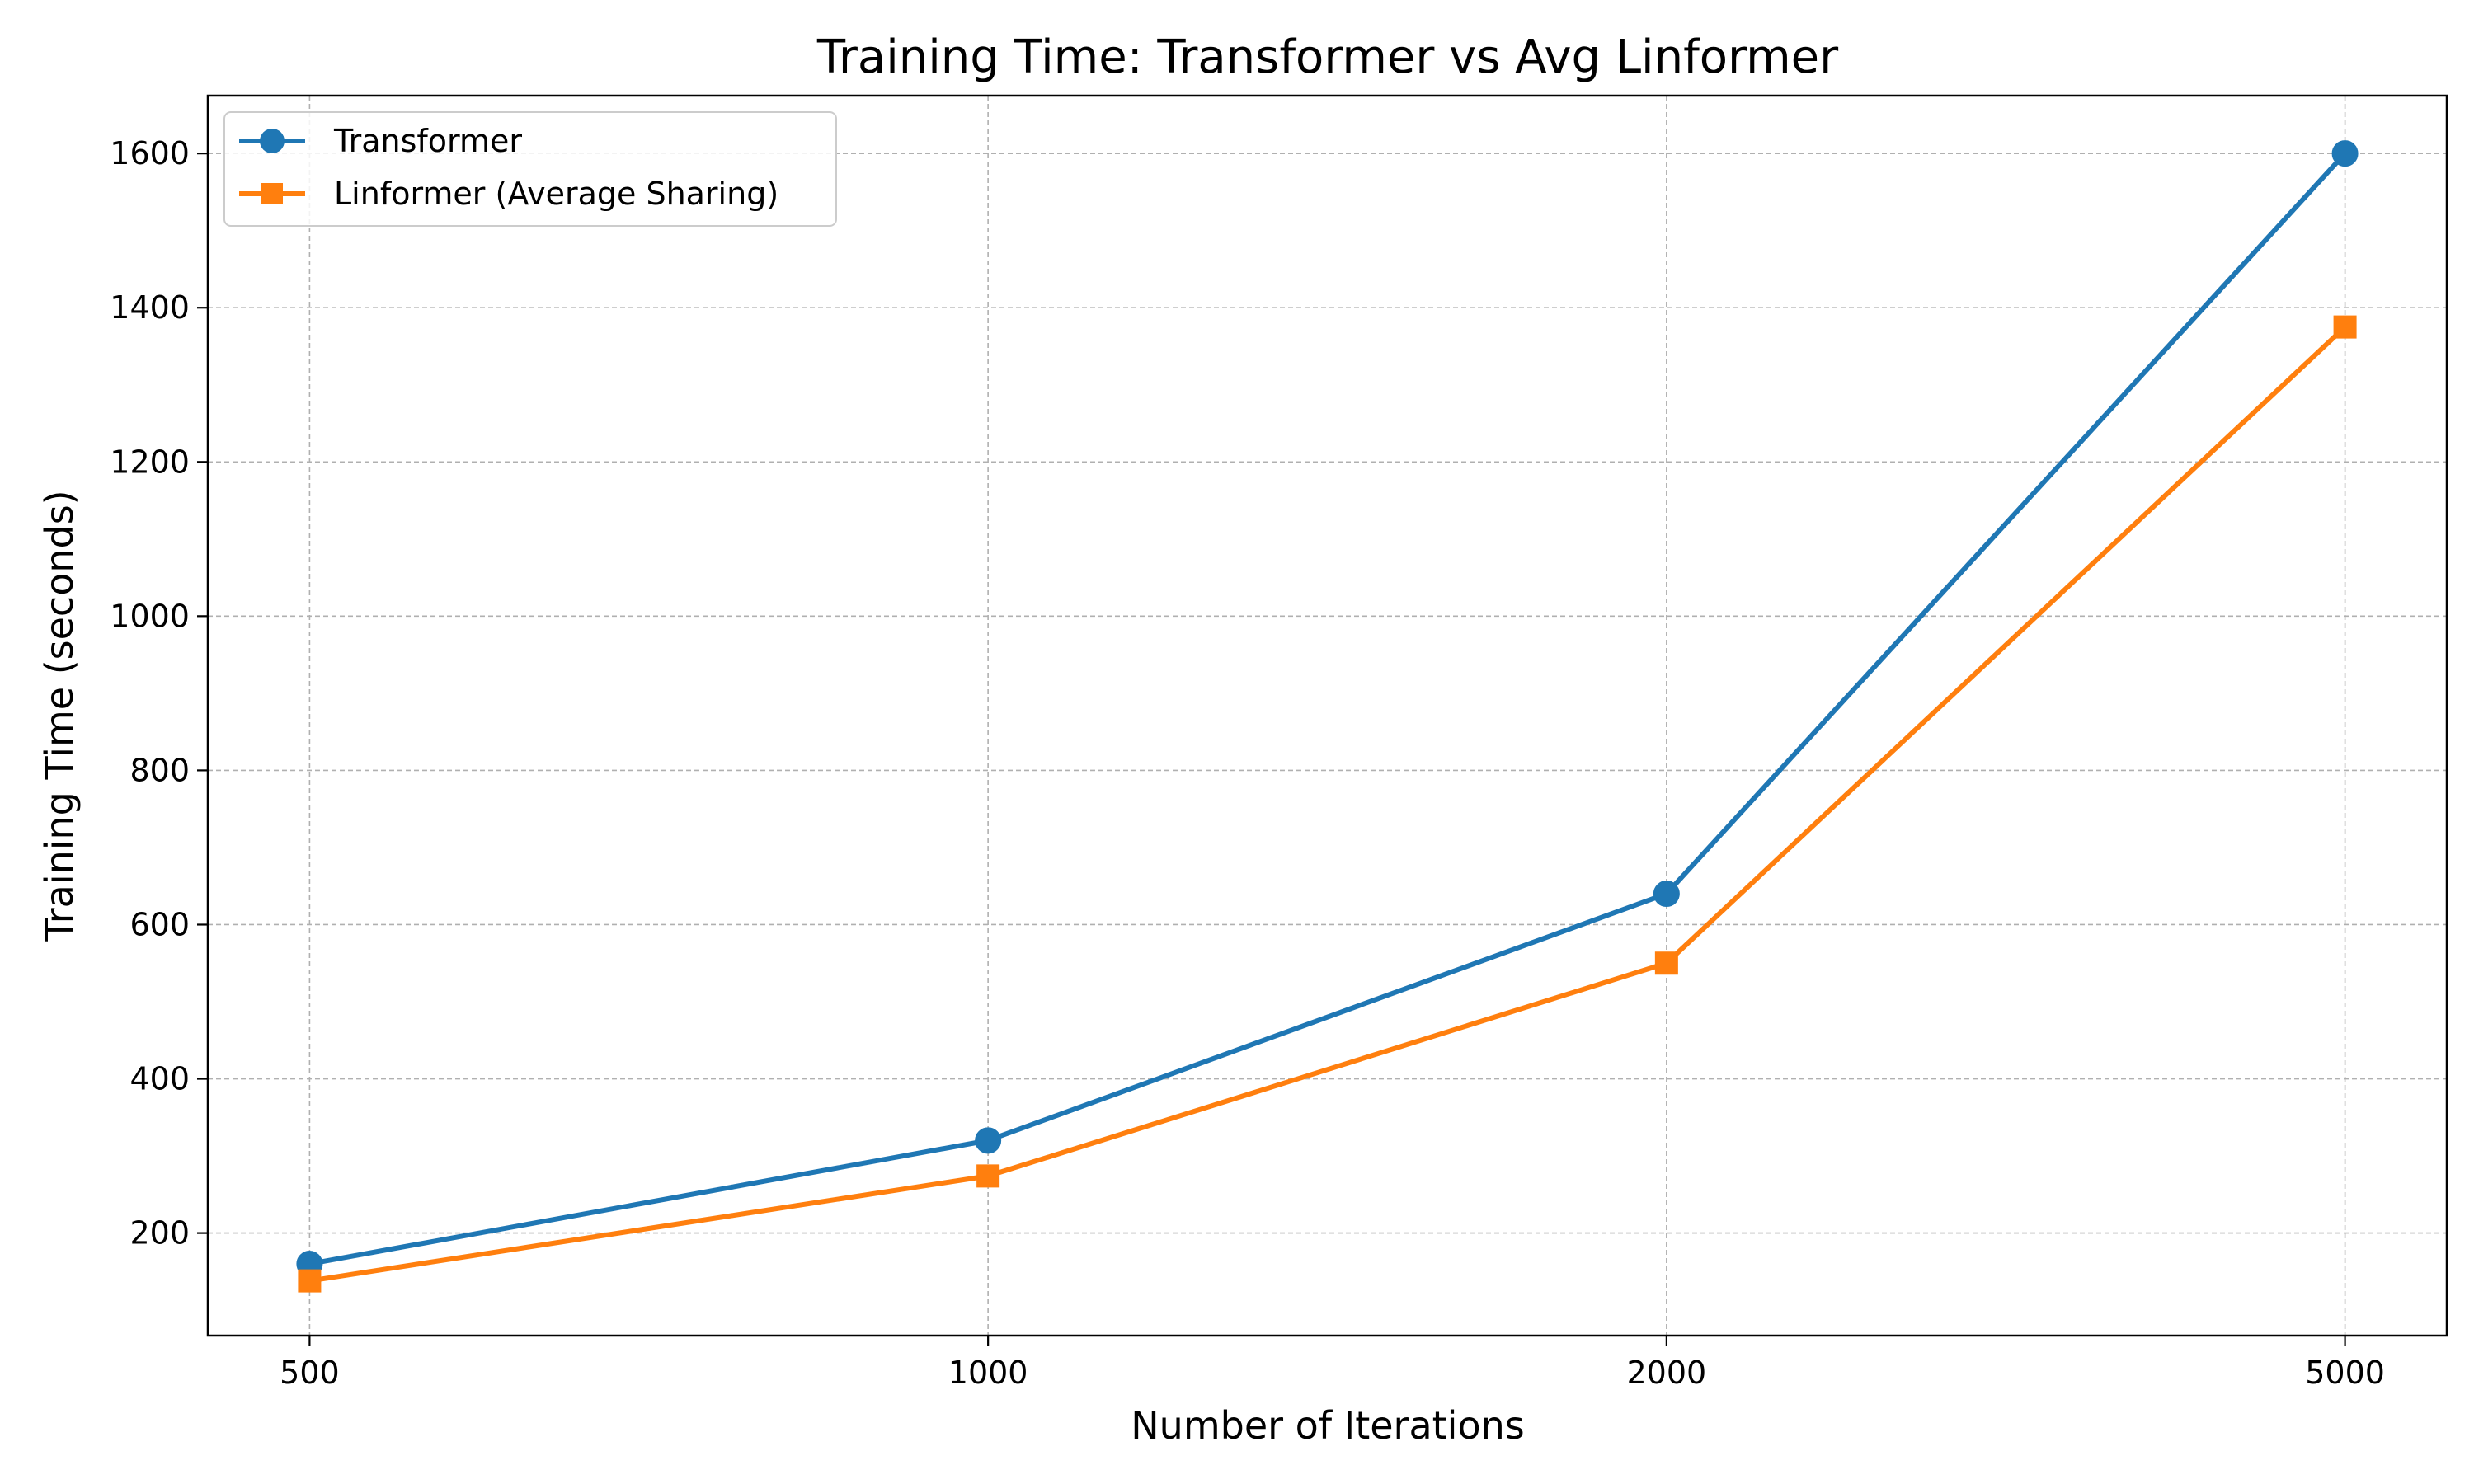  I want to click on x-tick-label: 5000, so click(2345, 1373).